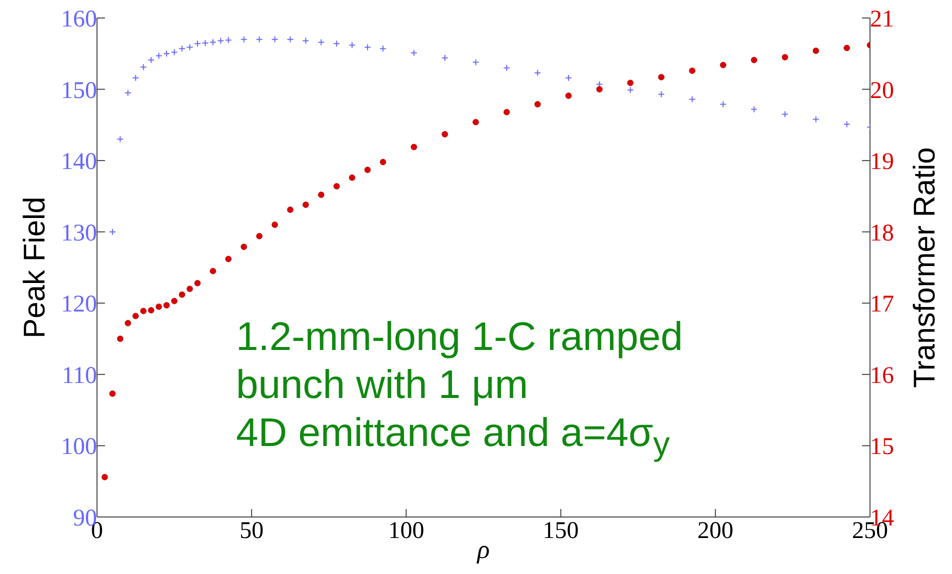 The height and width of the screenshot is (574, 952). Describe the element at coordinates (882, 305) in the screenshot. I see `y2-tick-label: 17` at that location.